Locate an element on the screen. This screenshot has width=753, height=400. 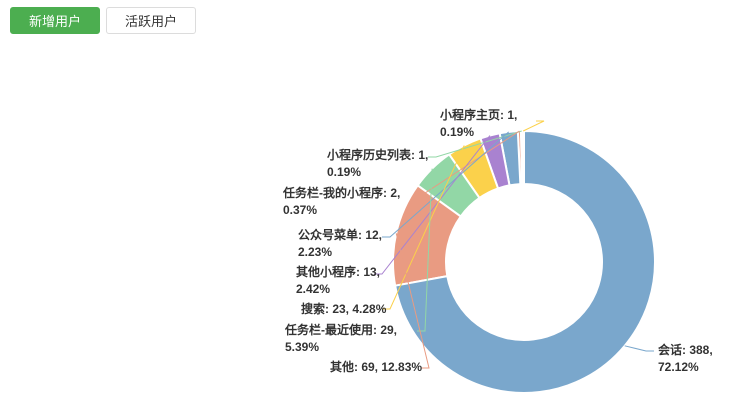
new-users-button: 新增用户 is located at coordinates (55, 20).